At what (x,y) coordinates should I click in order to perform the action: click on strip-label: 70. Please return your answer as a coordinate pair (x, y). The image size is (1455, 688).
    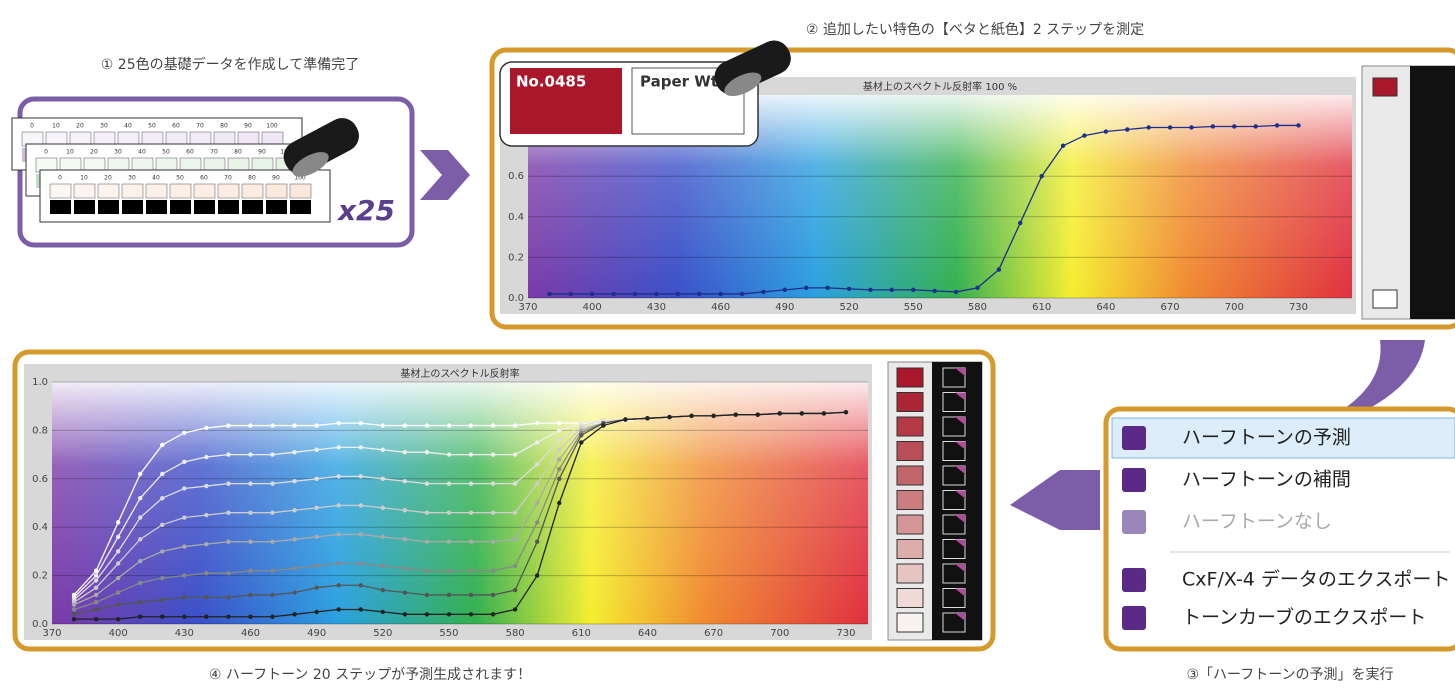
    Looking at the image, I should click on (228, 178).